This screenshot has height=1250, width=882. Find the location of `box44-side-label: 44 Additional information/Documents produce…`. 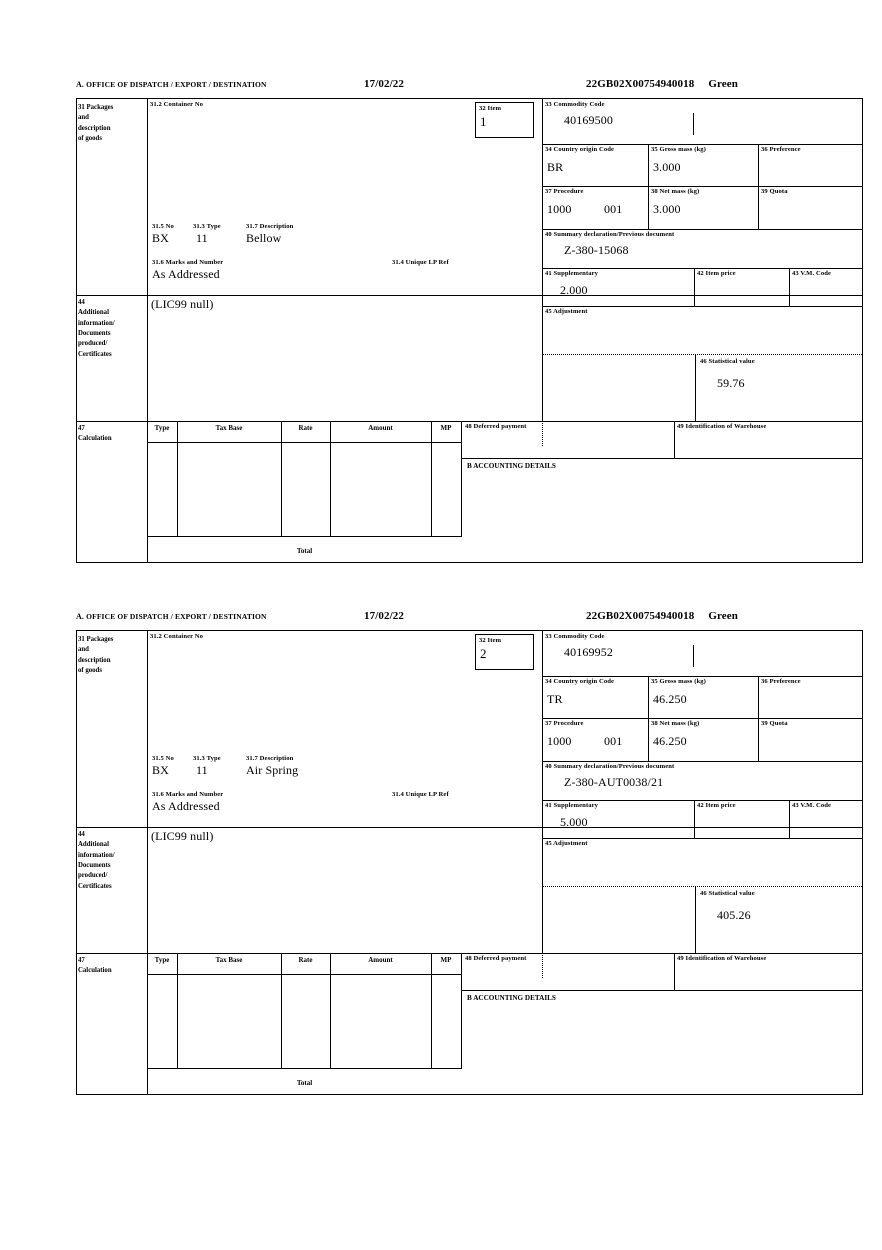

box44-side-label: 44 Additional information/Documents produce… is located at coordinates (96, 328).